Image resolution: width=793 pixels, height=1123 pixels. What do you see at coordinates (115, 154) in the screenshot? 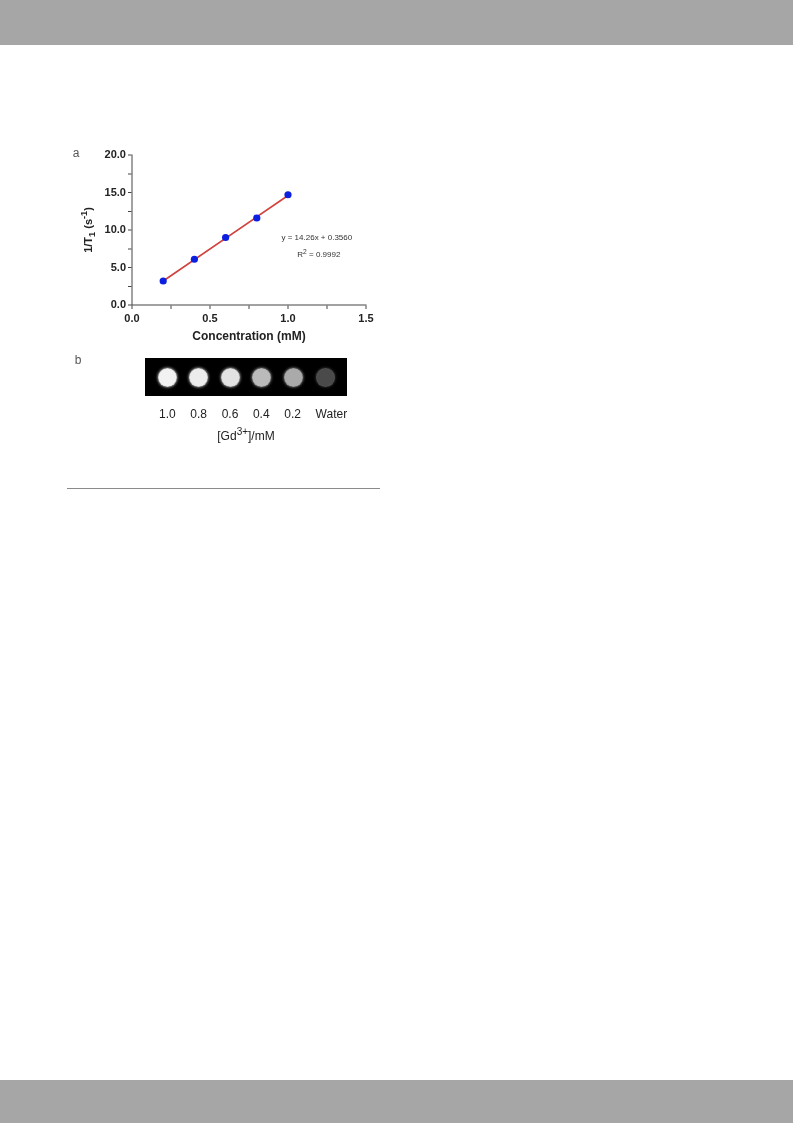
I see `y-tick-label: 20.0` at bounding box center [115, 154].